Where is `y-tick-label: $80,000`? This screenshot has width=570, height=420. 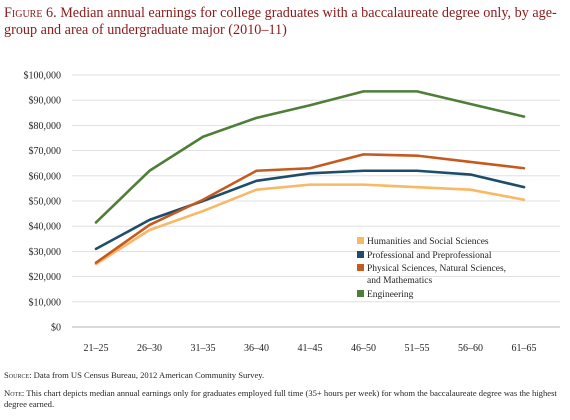 y-tick-label: $80,000 is located at coordinates (45, 126).